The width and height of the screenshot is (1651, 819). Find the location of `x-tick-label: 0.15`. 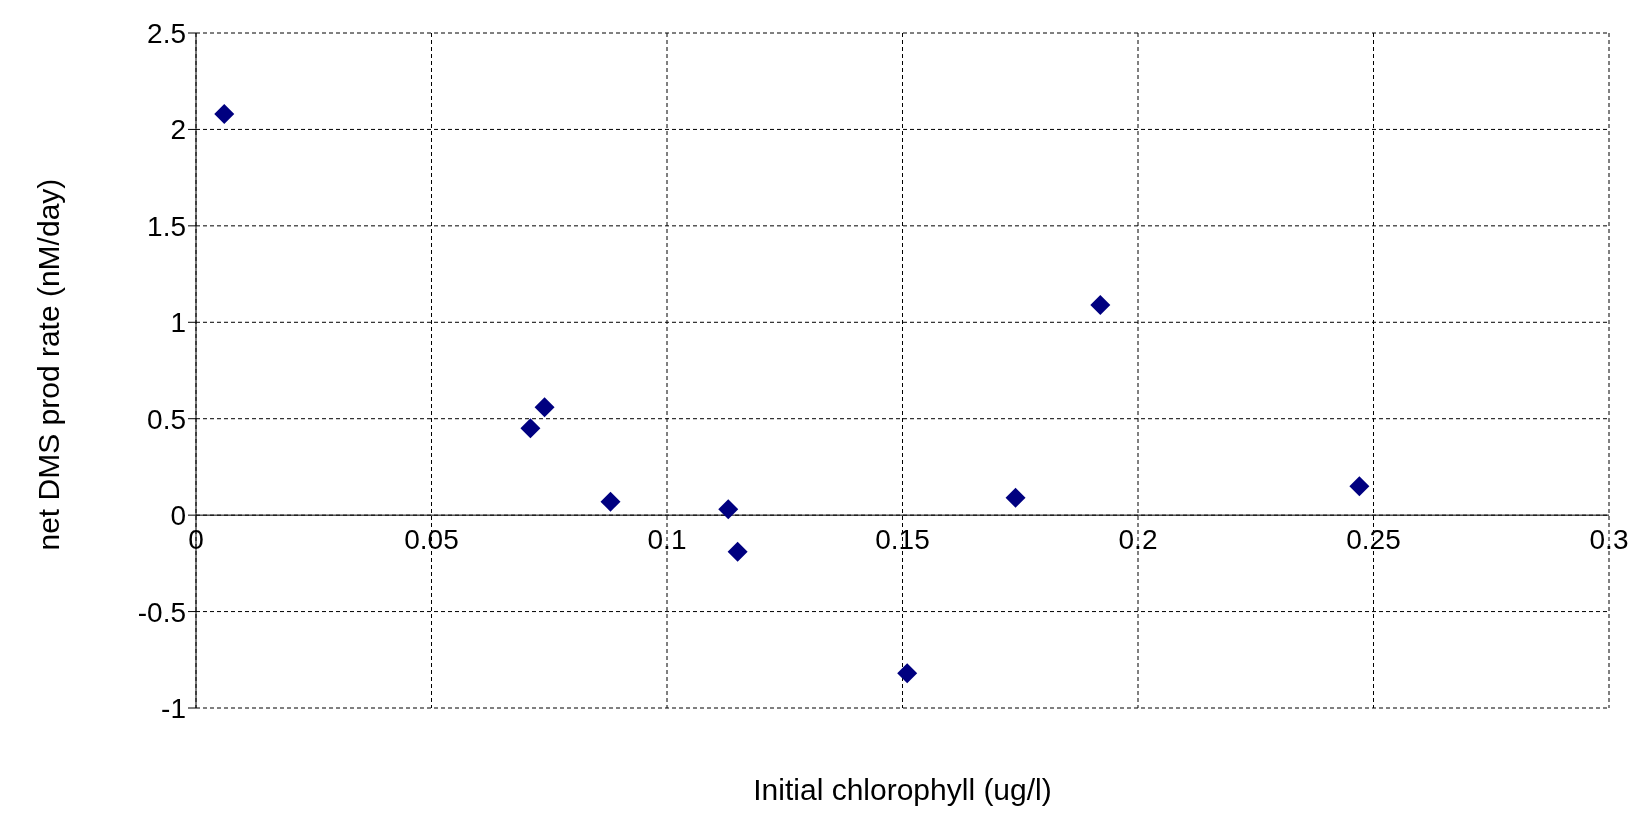

x-tick-label: 0.15 is located at coordinates (902, 540).